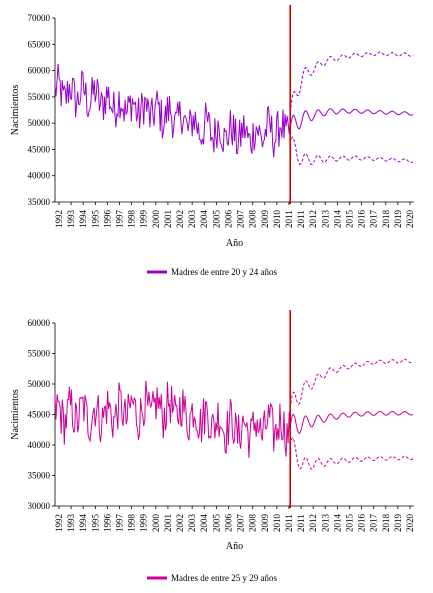  I want to click on legend-label: Madres de entre 20 y 24 años, so click(224, 272).